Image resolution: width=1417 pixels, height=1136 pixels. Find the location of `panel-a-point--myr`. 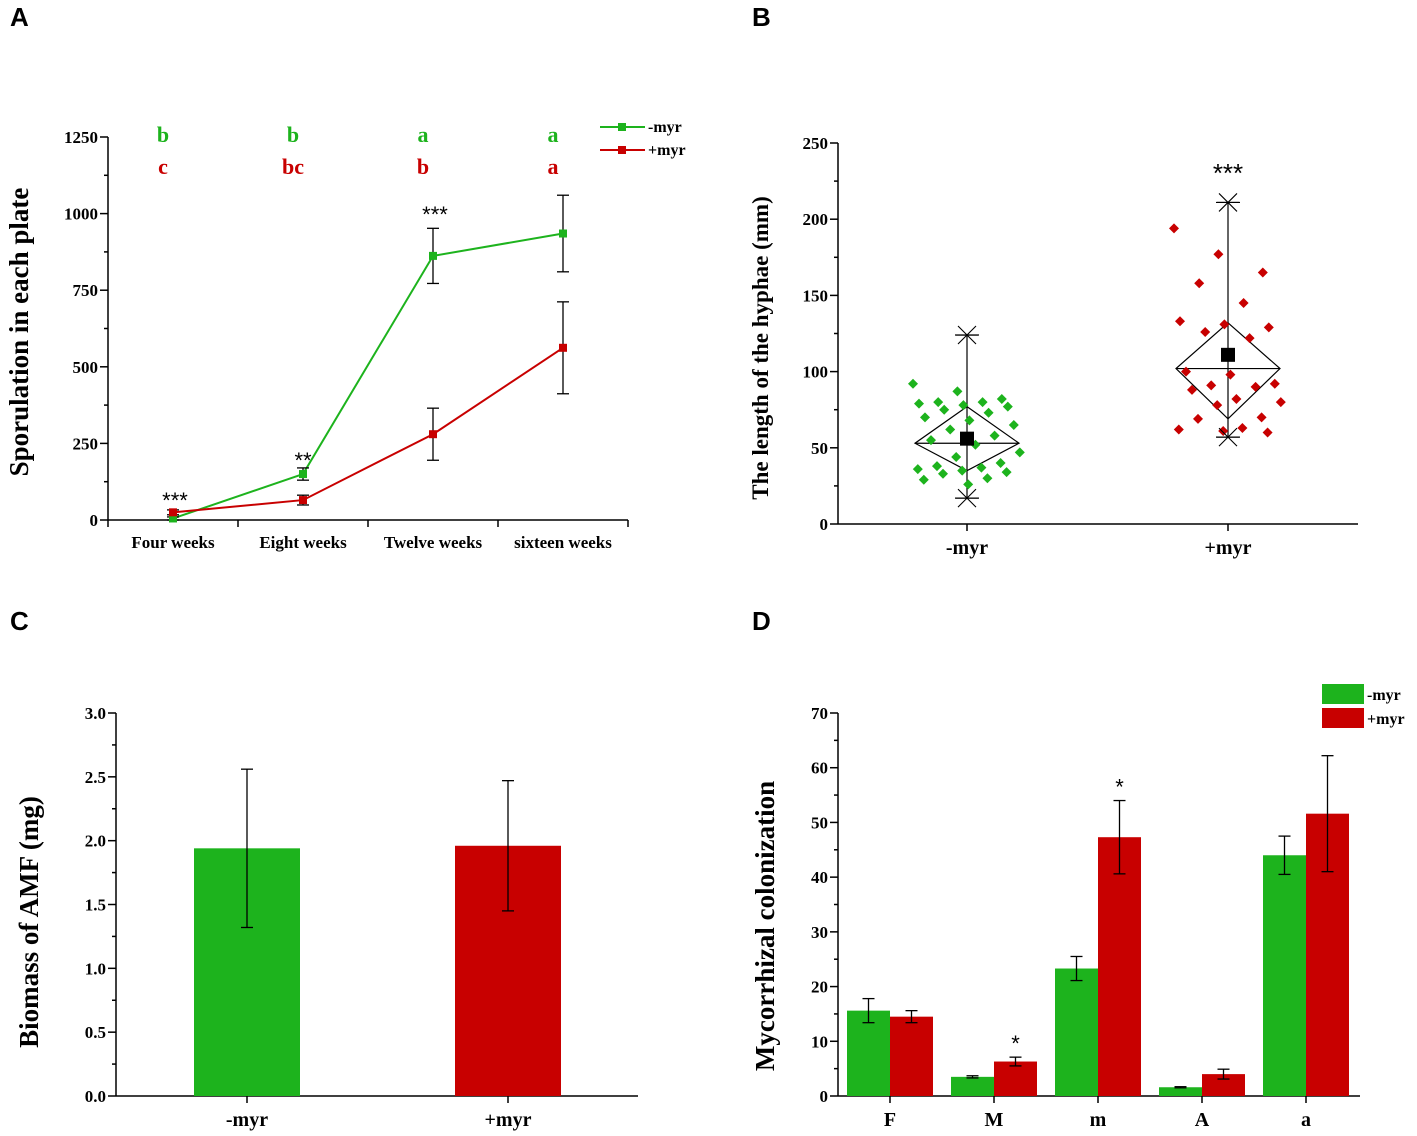

panel-a-point--myr is located at coordinates (433, 255).